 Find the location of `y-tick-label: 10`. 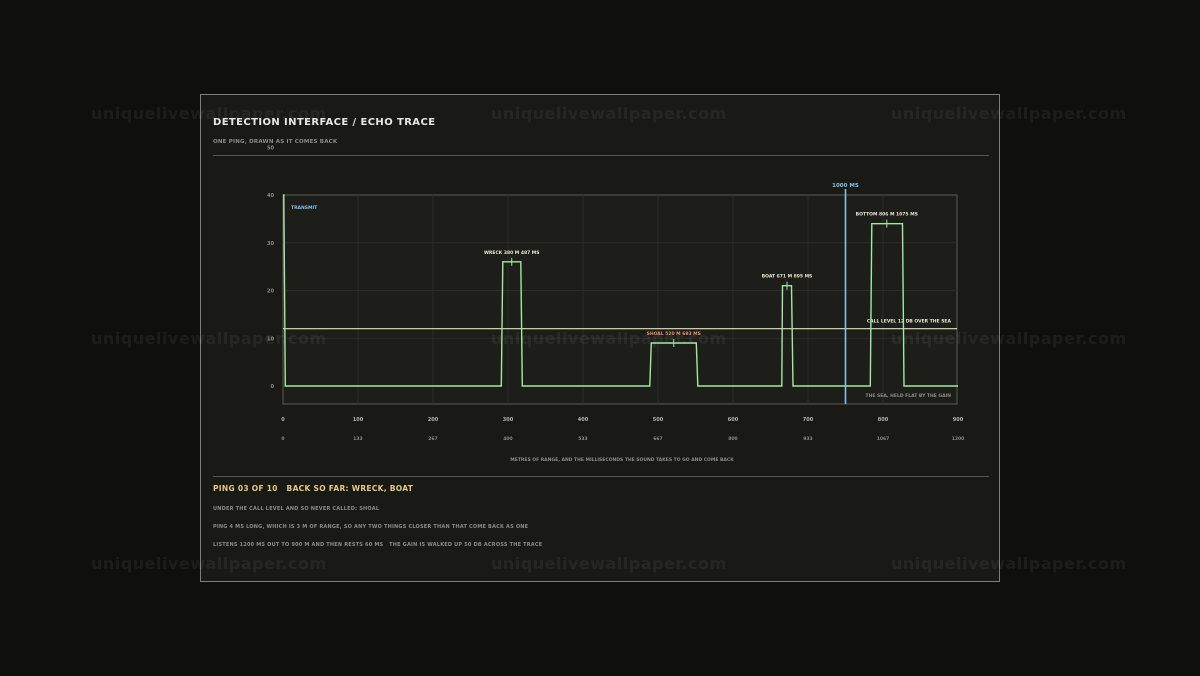

y-tick-label: 10 is located at coordinates (270, 339).